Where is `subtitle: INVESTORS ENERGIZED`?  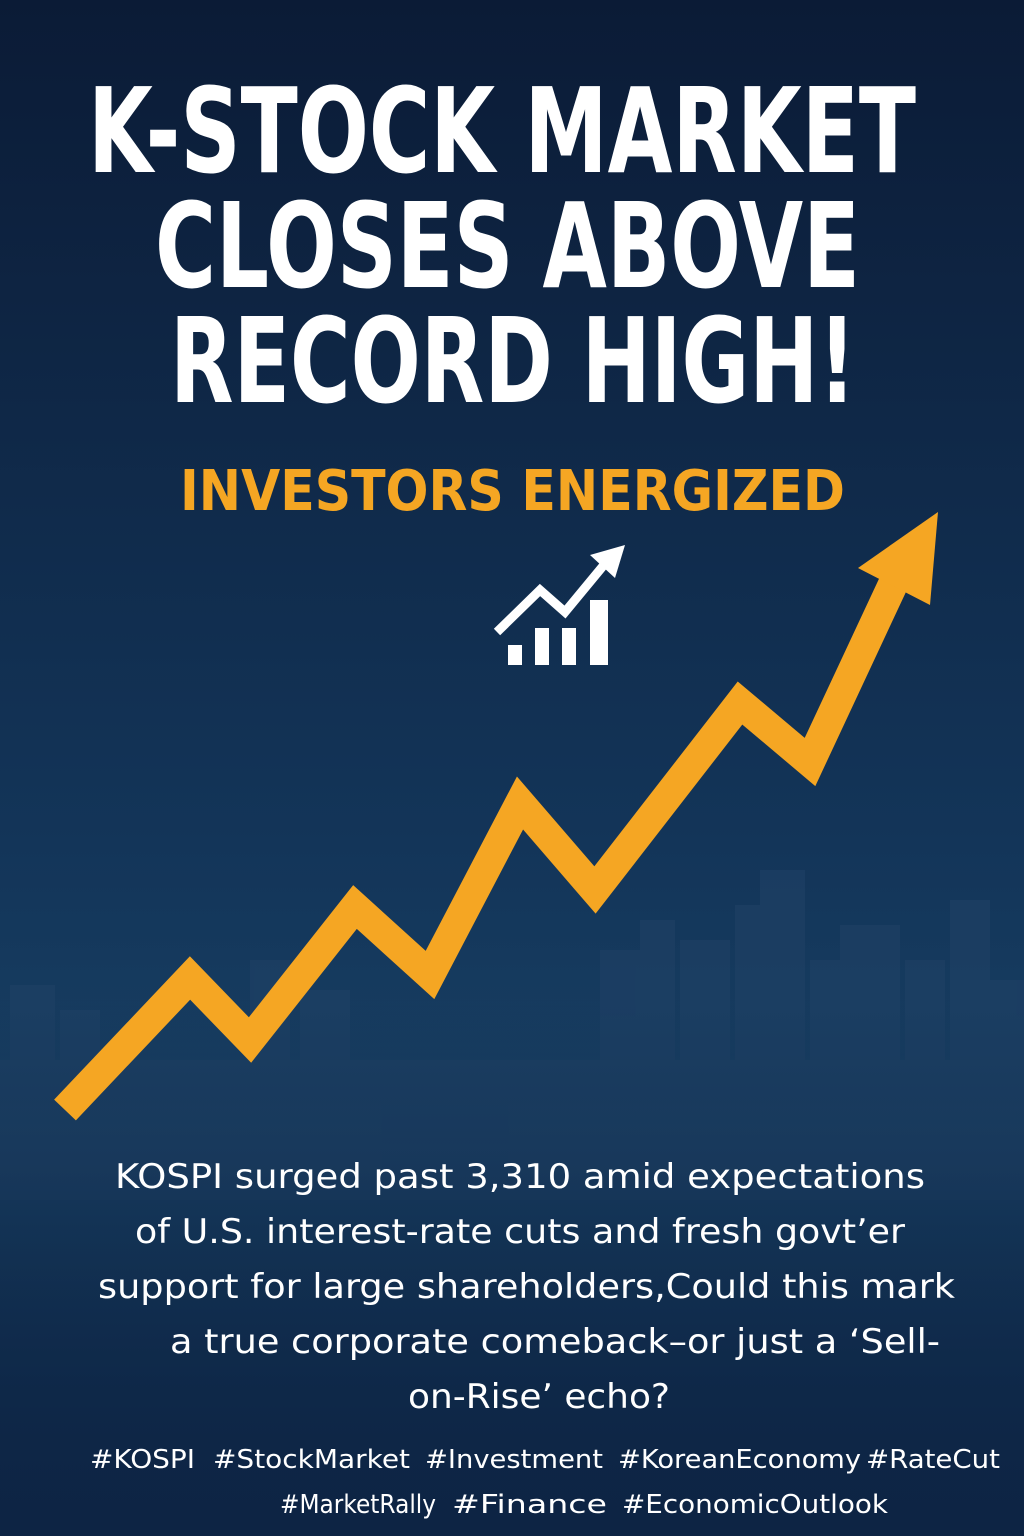 subtitle: INVESTORS ENERGIZED is located at coordinates (512, 491).